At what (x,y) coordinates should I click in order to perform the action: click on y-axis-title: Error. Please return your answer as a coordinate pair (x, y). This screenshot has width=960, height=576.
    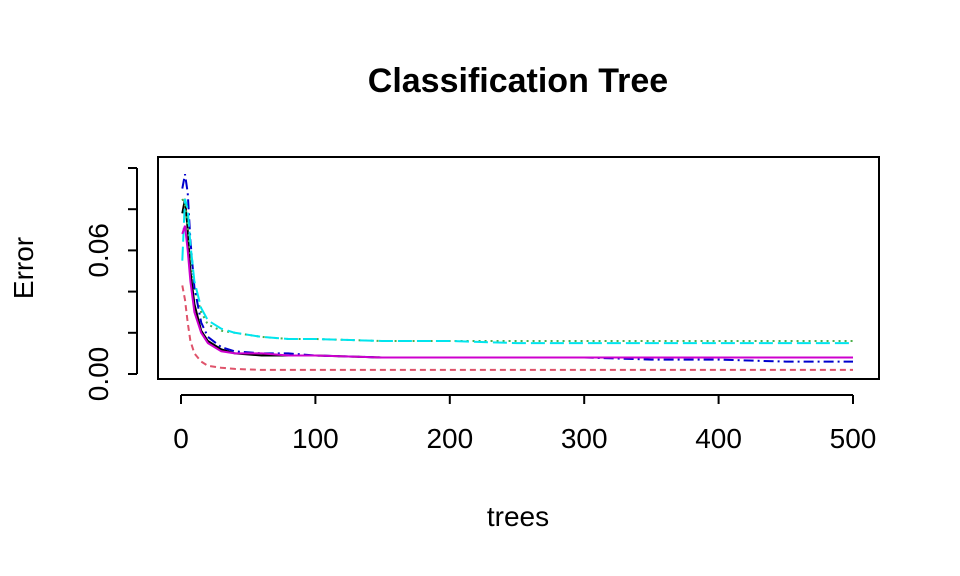
    Looking at the image, I should click on (23, 268).